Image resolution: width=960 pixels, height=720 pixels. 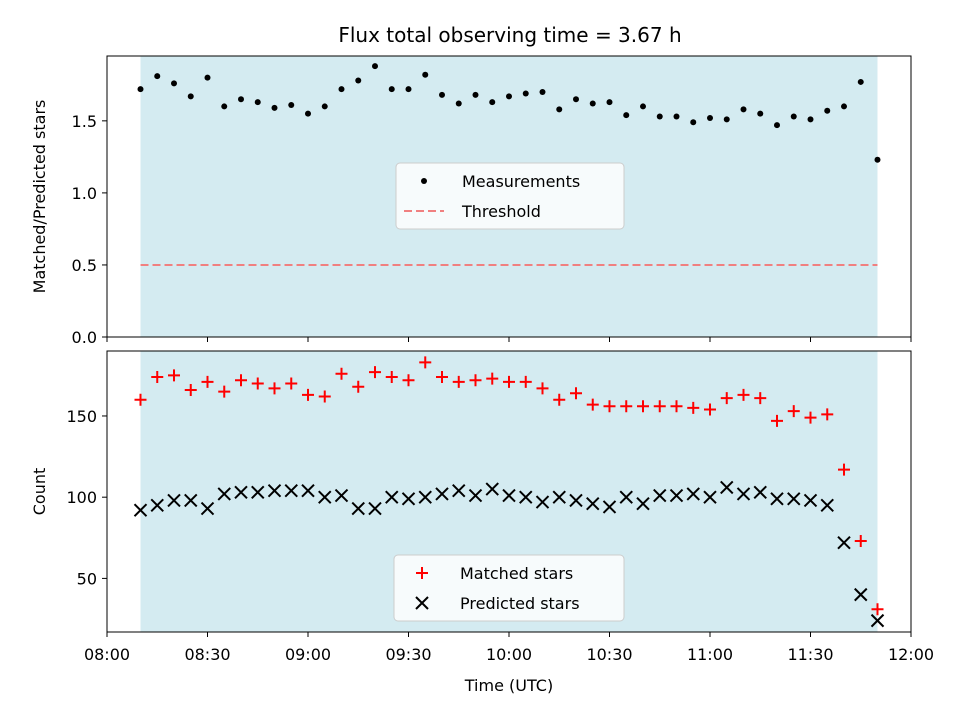 I want to click on x-tick-label: 09:30, so click(x=408, y=654).